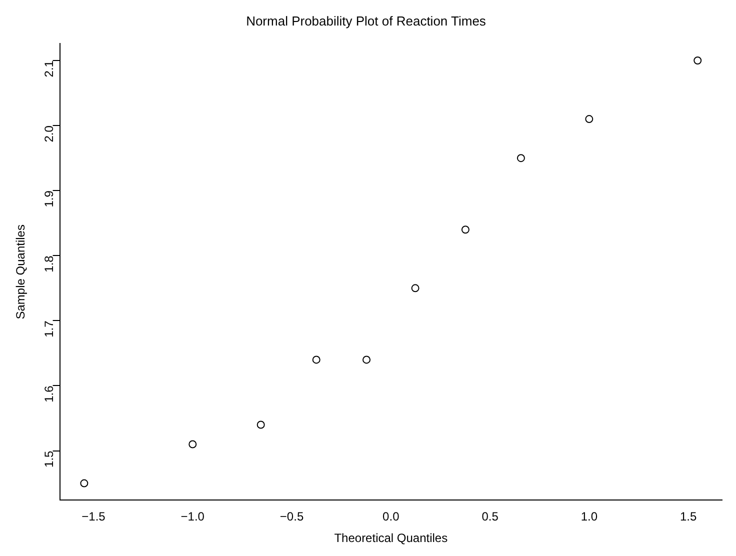  Describe the element at coordinates (49, 393) in the screenshot. I see `y-tick-label: 1.6` at that location.